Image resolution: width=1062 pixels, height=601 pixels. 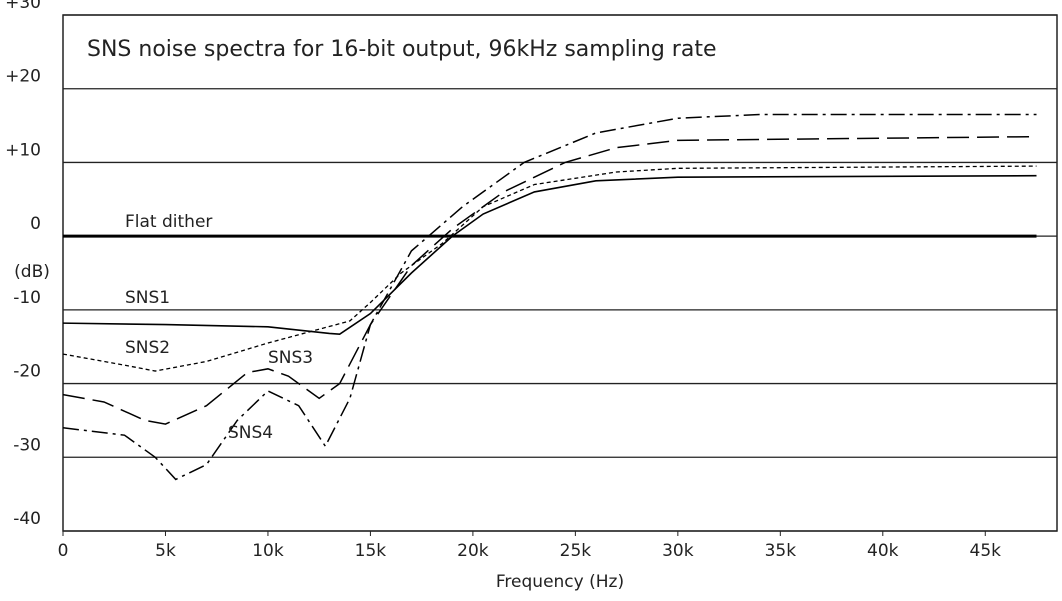 I want to click on x-tick-label: 45k, so click(x=986, y=551).